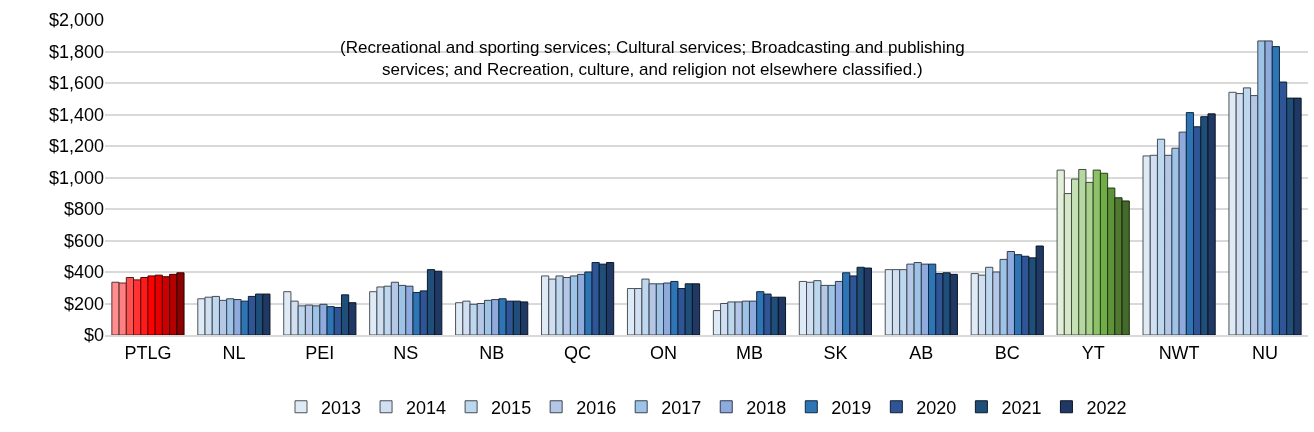 The image size is (1314, 432). Describe the element at coordinates (341, 407) in the screenshot. I see `legend-label: 2013` at that location.